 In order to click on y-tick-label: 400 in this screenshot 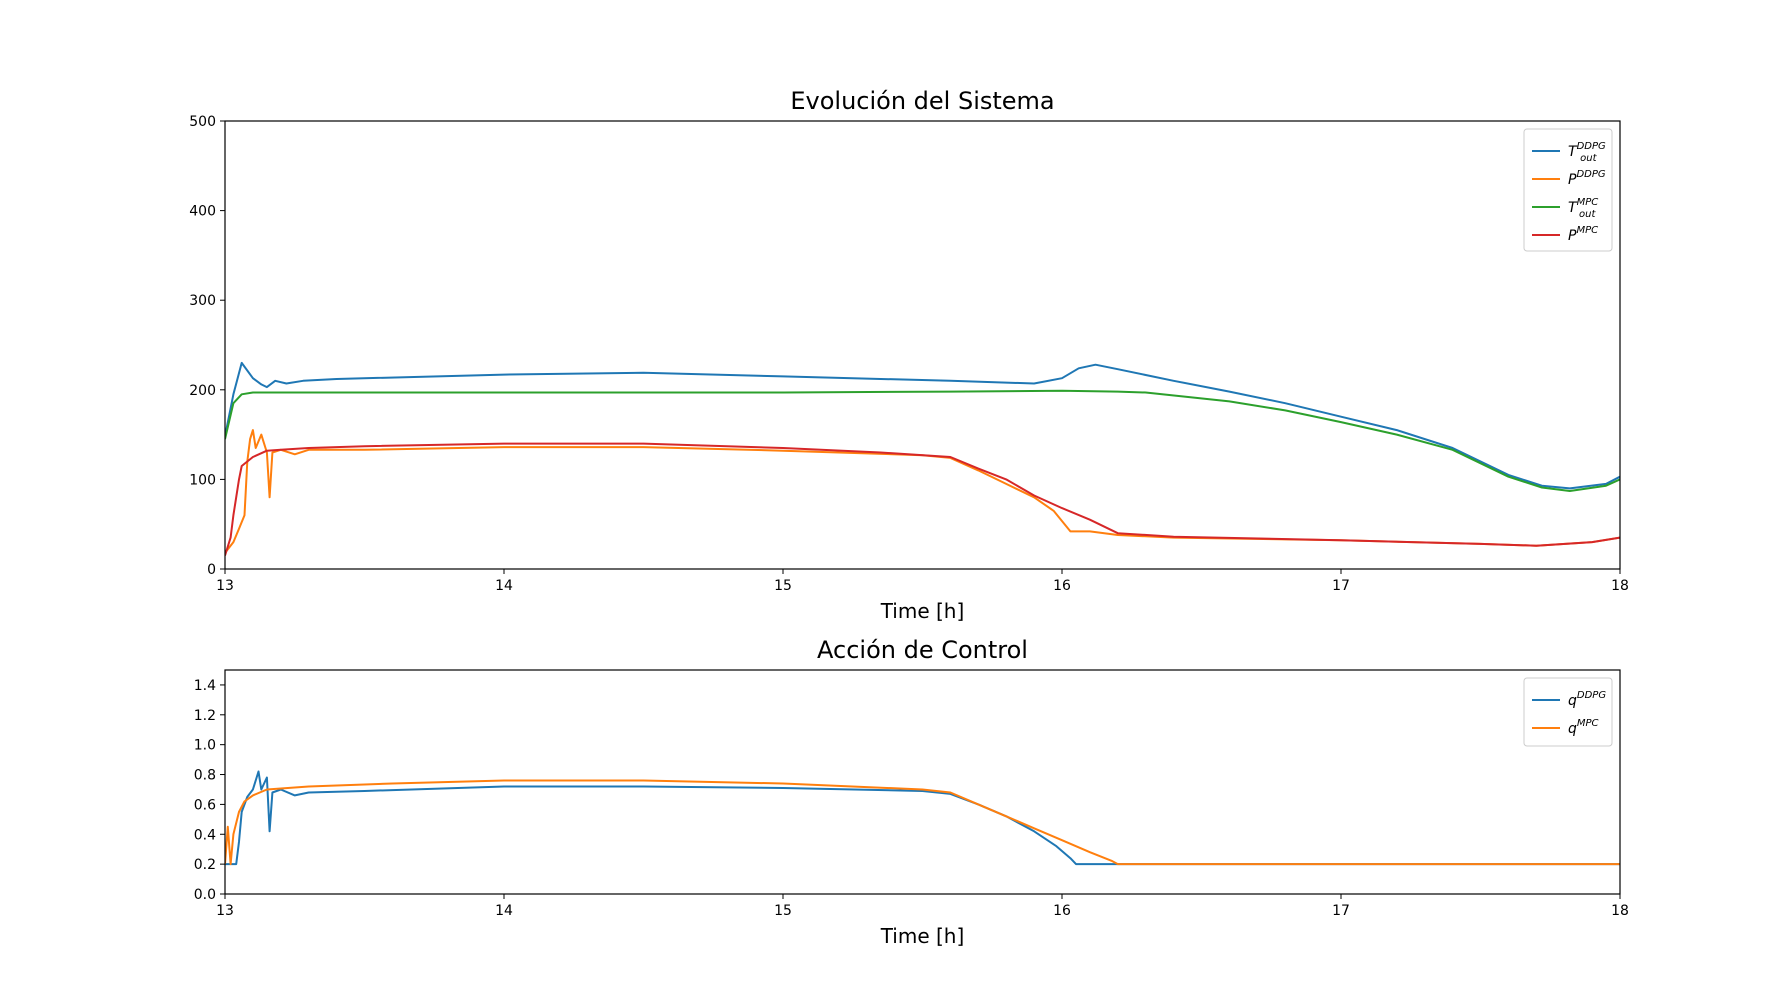, I will do `click(202, 212)`.